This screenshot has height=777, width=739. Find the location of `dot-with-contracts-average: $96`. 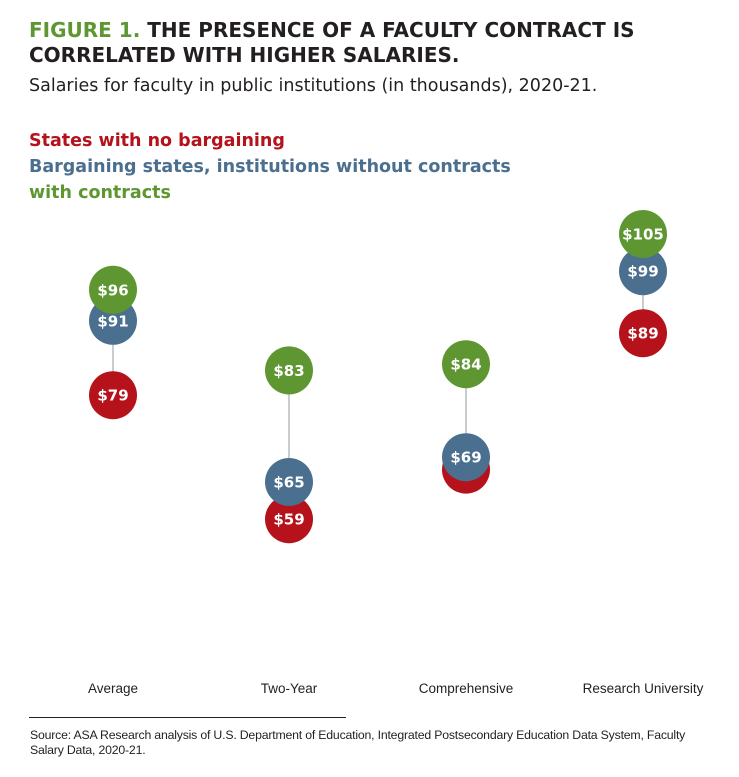

dot-with-contracts-average: $96 is located at coordinates (113, 289).